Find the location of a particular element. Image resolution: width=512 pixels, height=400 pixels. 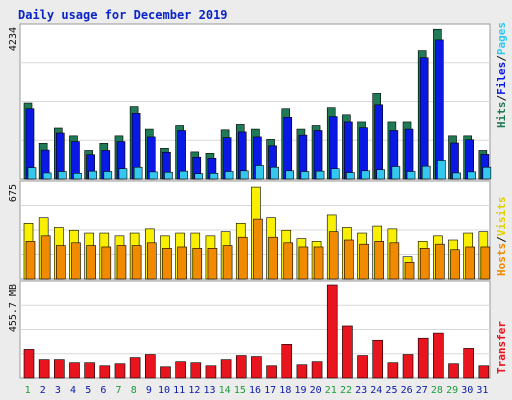

side-label-top: Hits/Files/Pages is located at coordinates (501, 75).